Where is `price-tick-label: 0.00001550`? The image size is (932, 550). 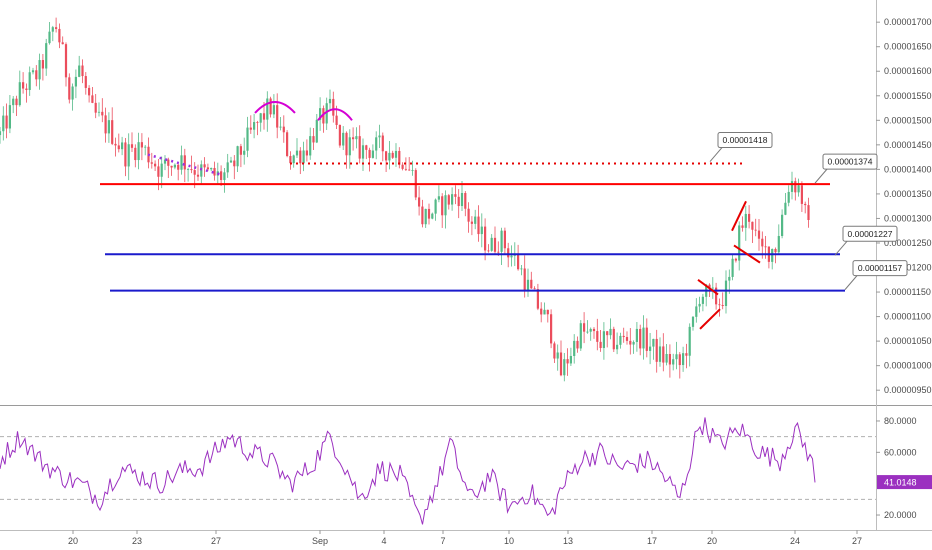 price-tick-label: 0.00001550 is located at coordinates (908, 96).